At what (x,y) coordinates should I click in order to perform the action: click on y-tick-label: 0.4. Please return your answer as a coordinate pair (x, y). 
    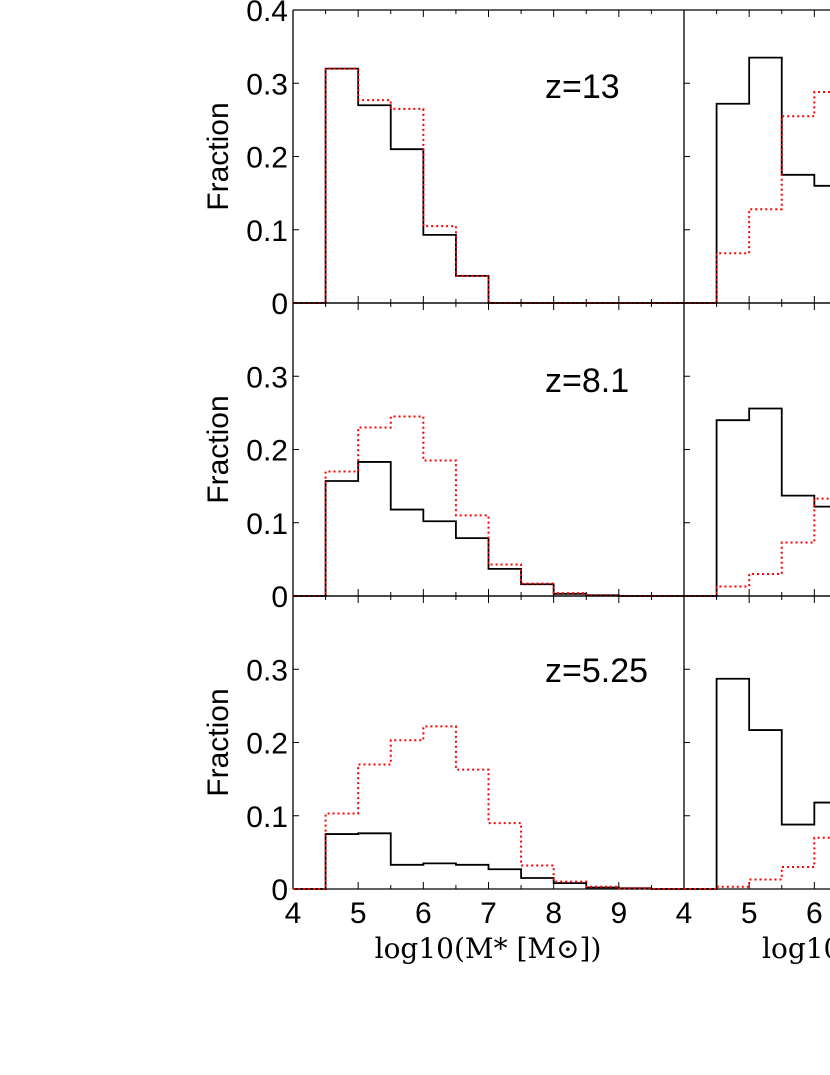
    Looking at the image, I should click on (267, 14).